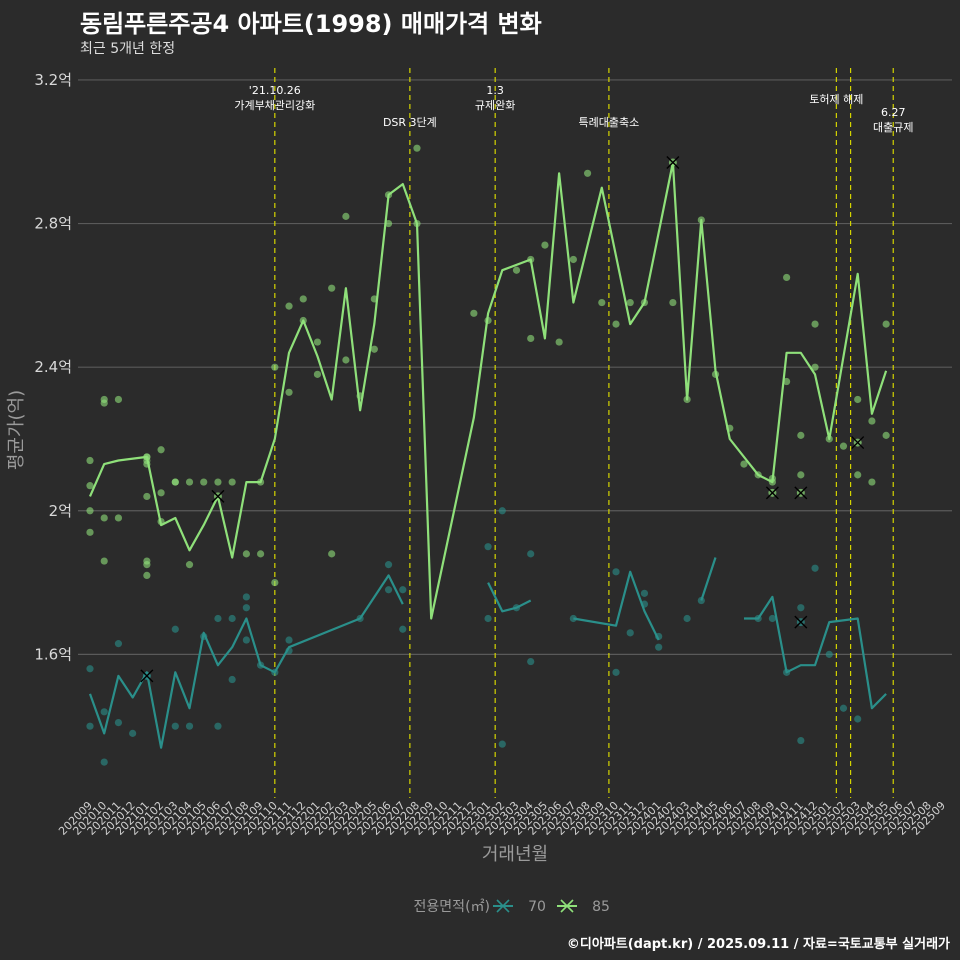 The height and width of the screenshot is (960, 960). What do you see at coordinates (836, 99) in the screenshot?
I see `event-label: 토허제 해제` at bounding box center [836, 99].